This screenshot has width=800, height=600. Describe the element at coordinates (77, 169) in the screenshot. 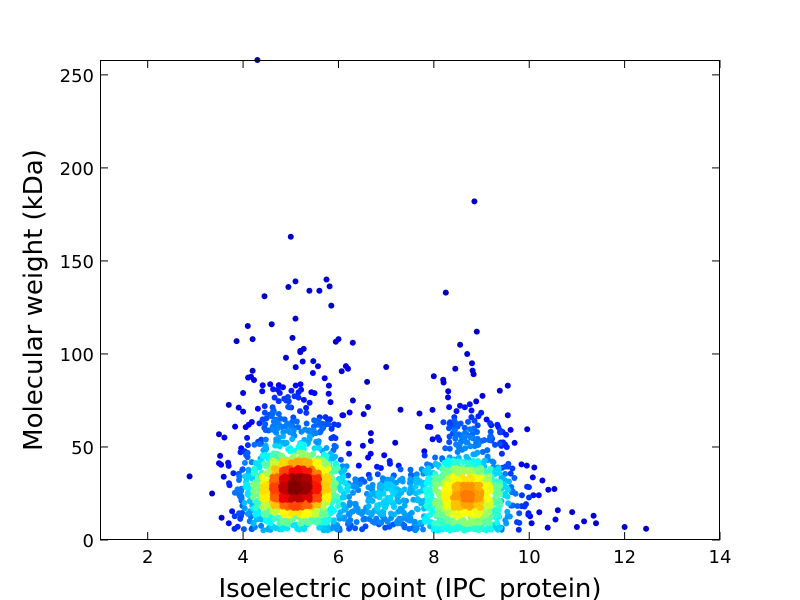

I see `y-tick-label: 200` at that location.